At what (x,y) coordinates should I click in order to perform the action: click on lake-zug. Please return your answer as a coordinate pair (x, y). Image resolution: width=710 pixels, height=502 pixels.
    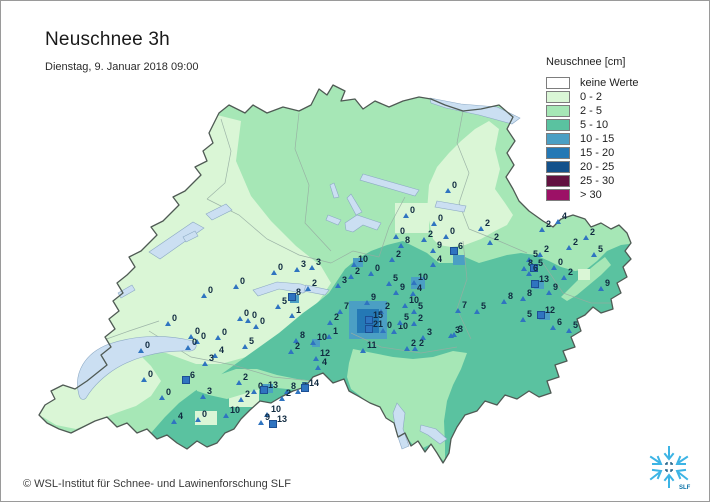
    Looking at the image, I should click on (354, 204).